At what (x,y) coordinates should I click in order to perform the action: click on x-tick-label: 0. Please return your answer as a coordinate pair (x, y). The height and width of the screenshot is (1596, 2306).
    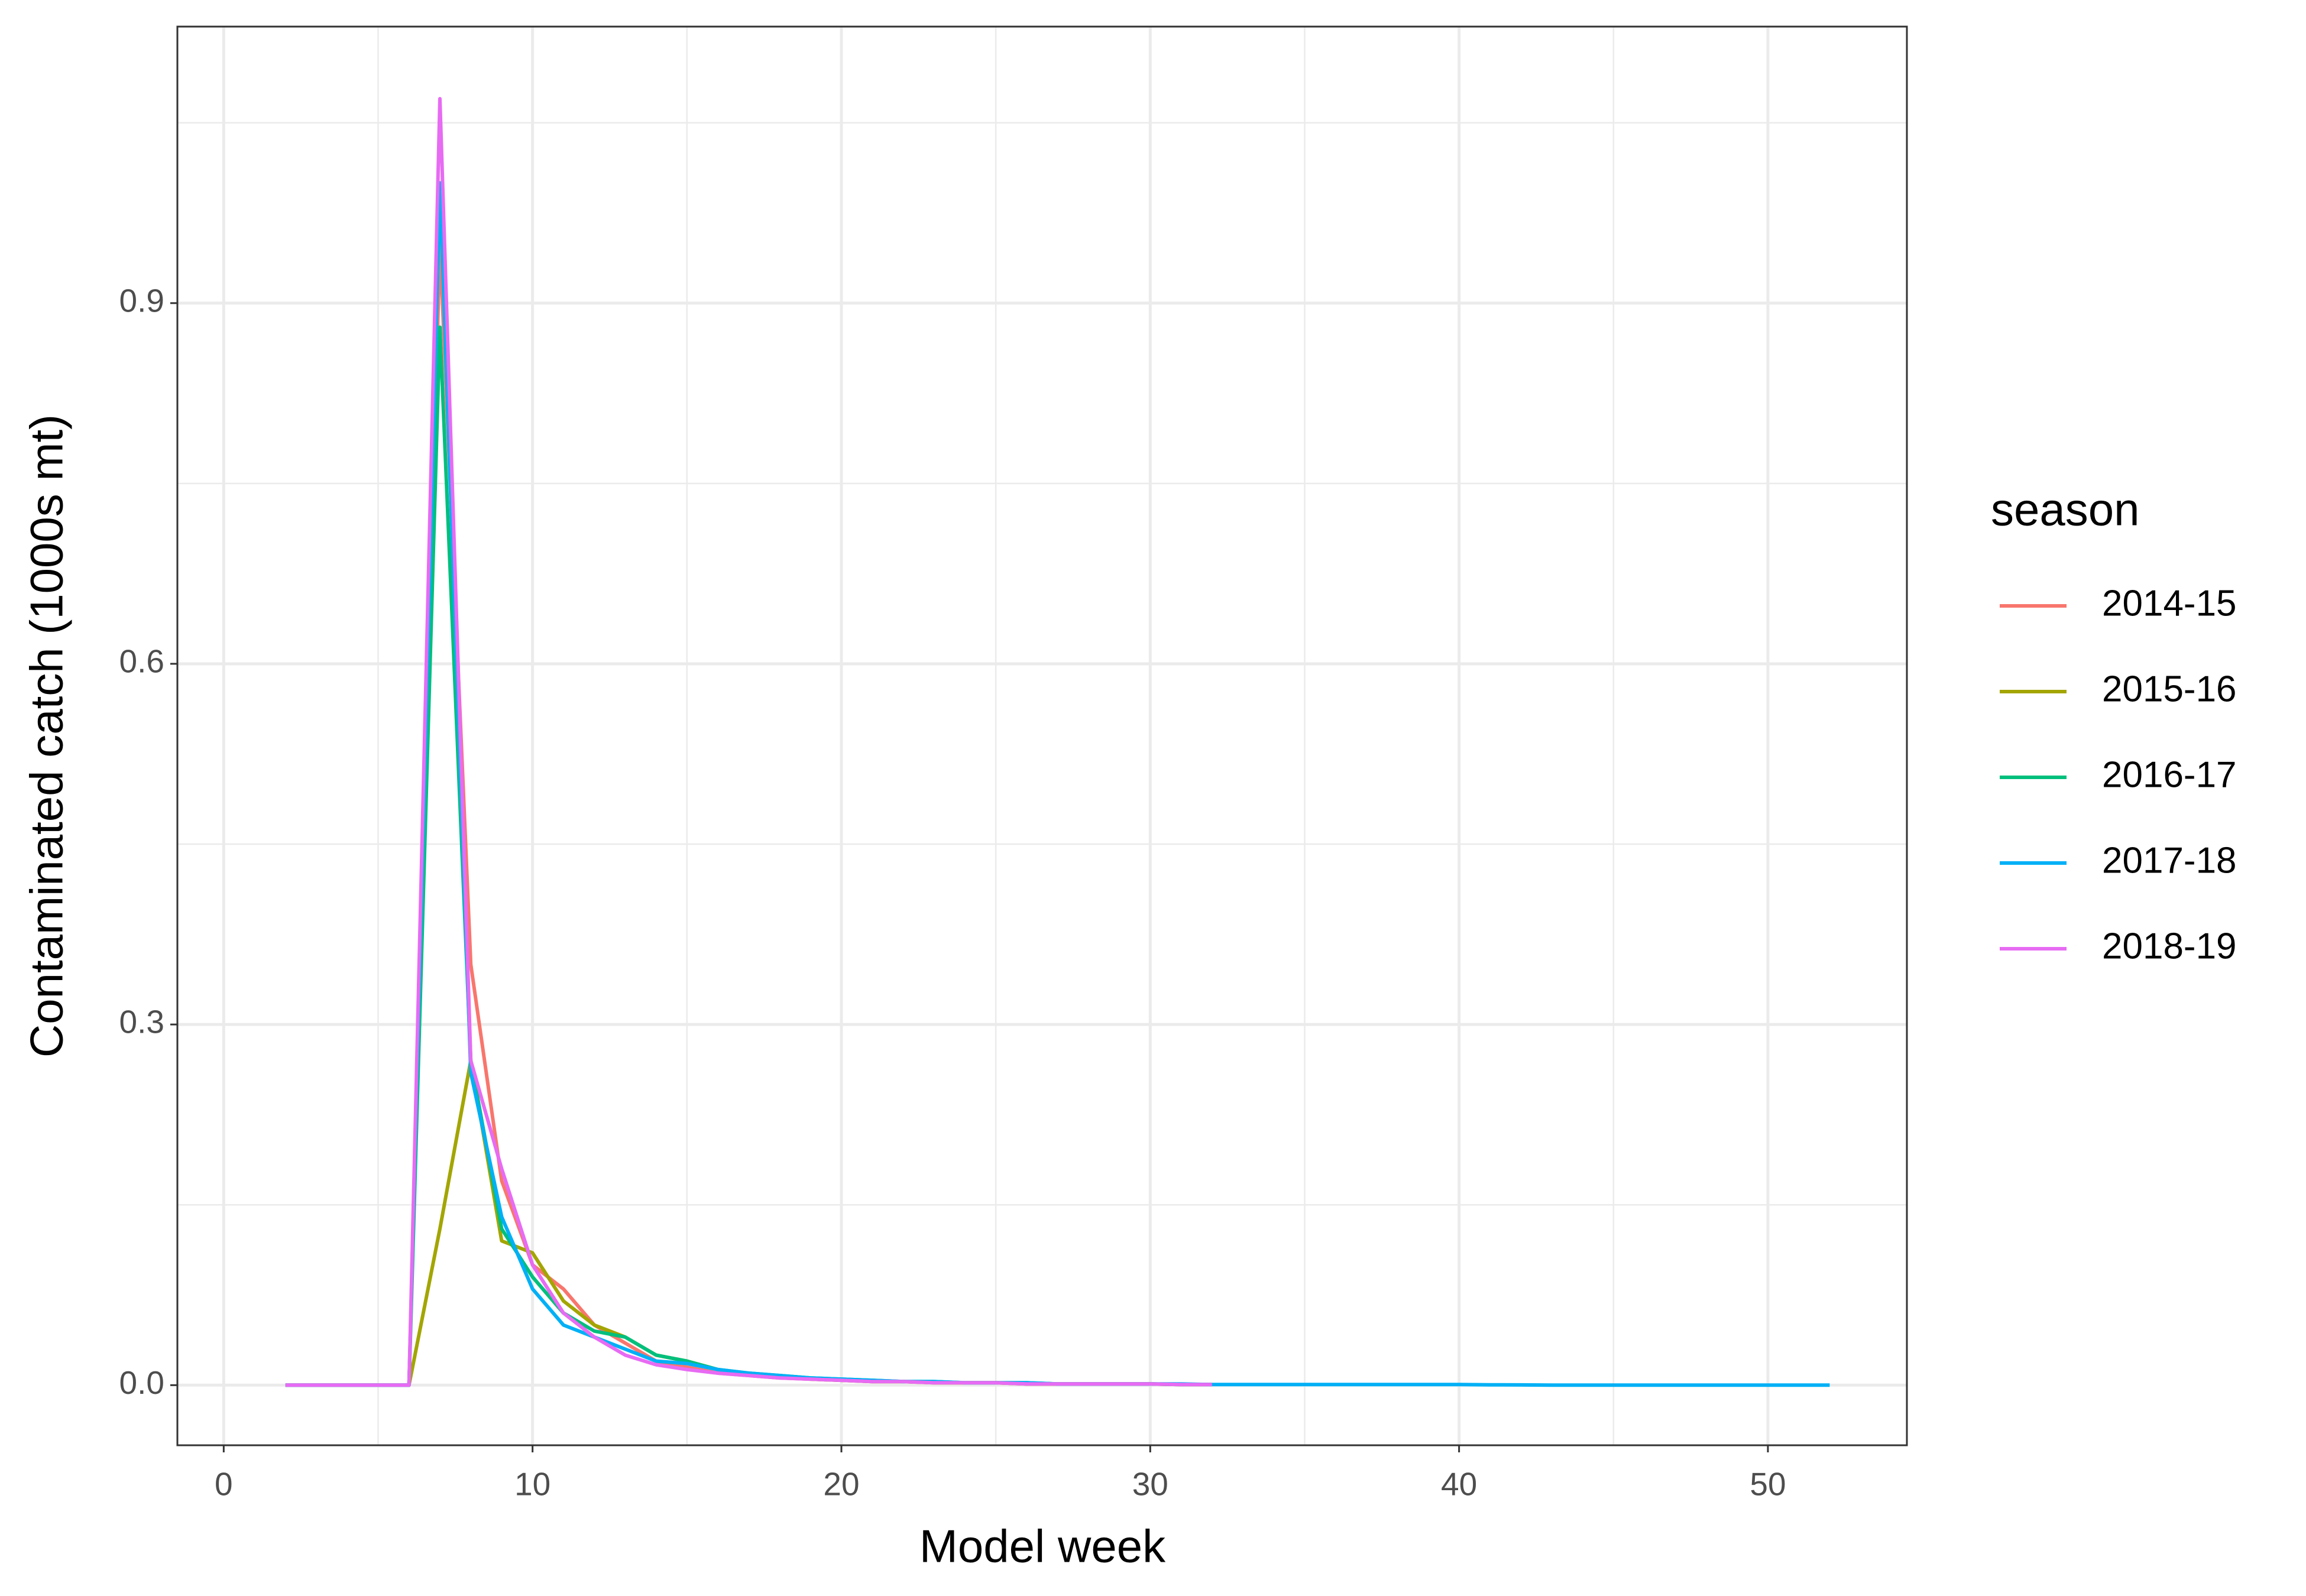
    Looking at the image, I should click on (224, 1484).